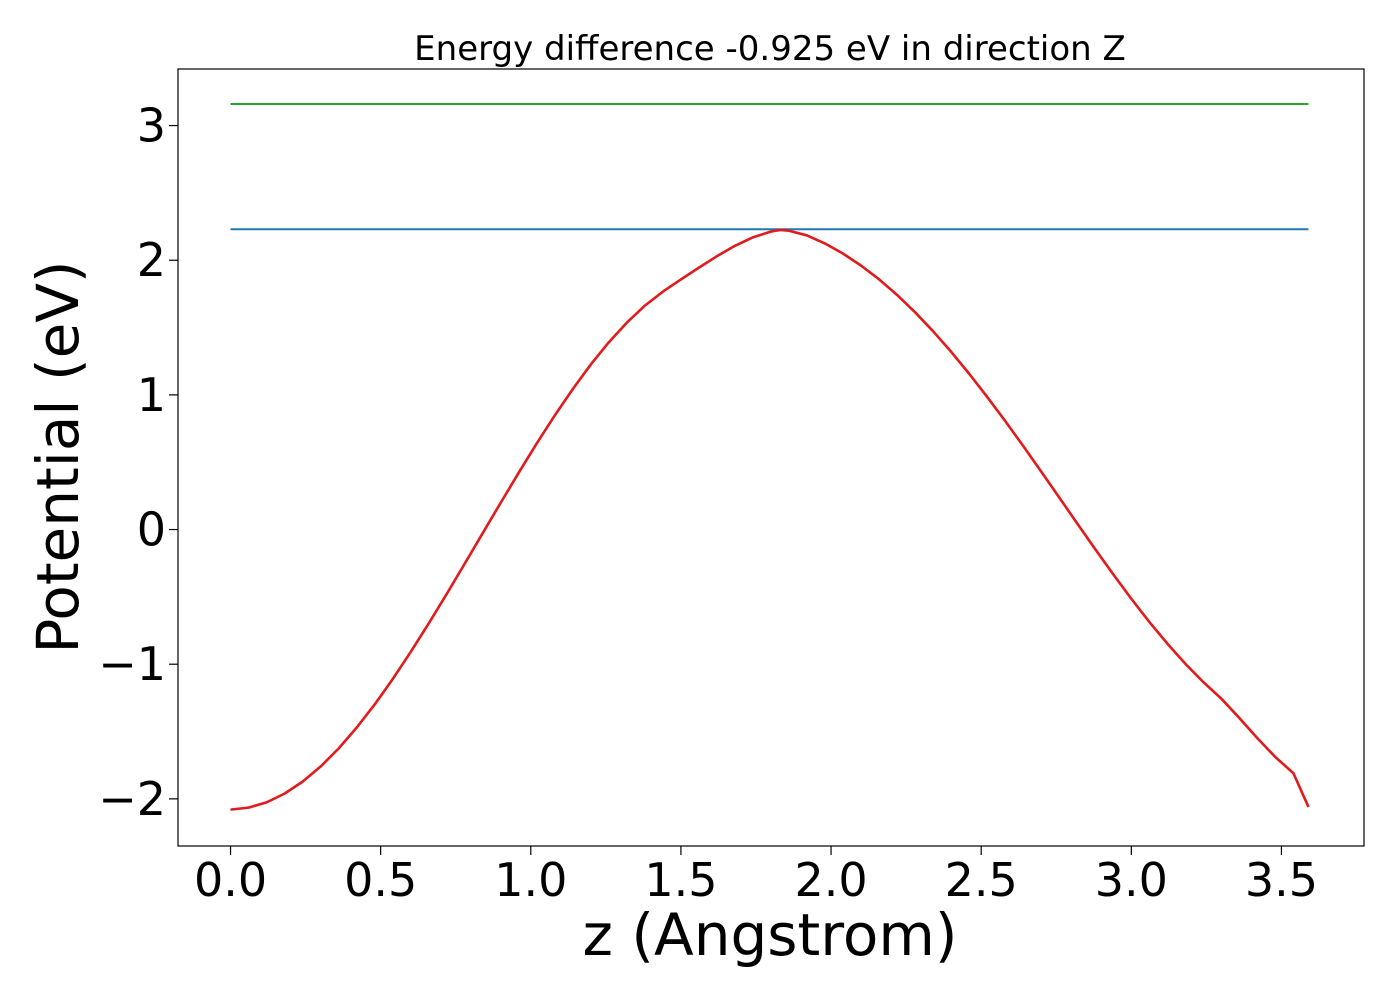 Image resolution: width=1400 pixels, height=1000 pixels. I want to click on x-tick-label: 1.5, so click(680, 880).